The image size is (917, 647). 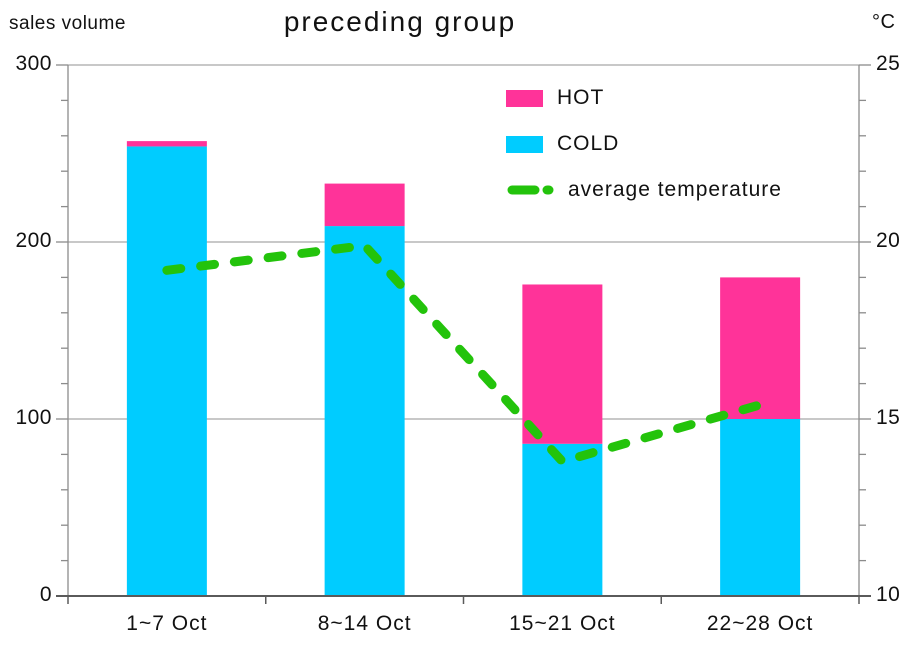 I want to click on left-axis-tick-label: 200, so click(x=33, y=240).